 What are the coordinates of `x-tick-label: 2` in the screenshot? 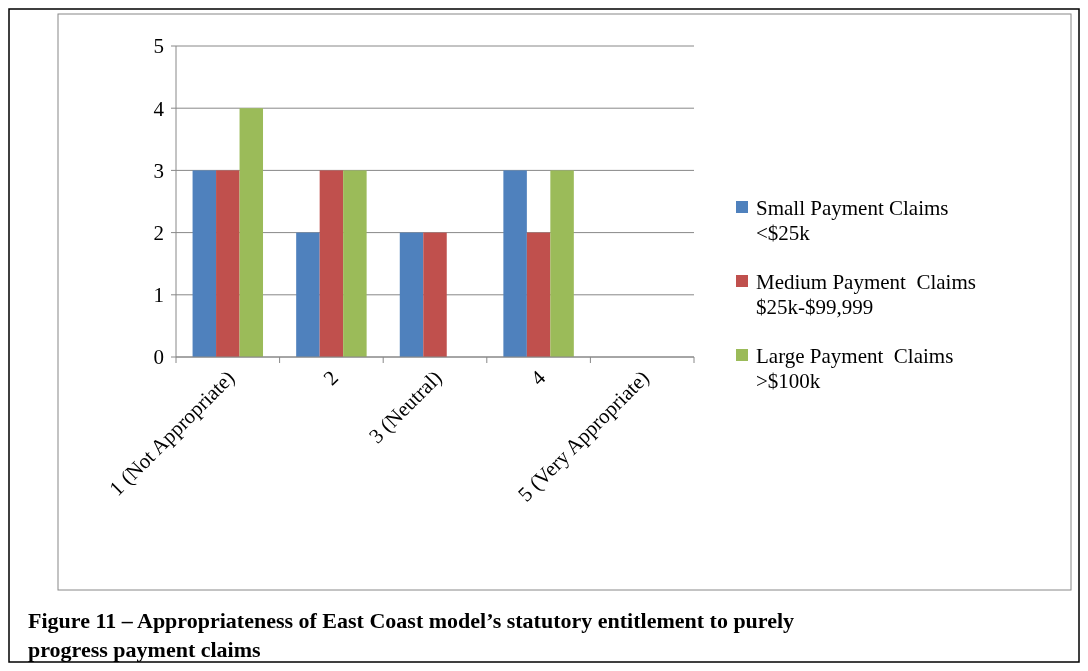 It's located at (330, 377).